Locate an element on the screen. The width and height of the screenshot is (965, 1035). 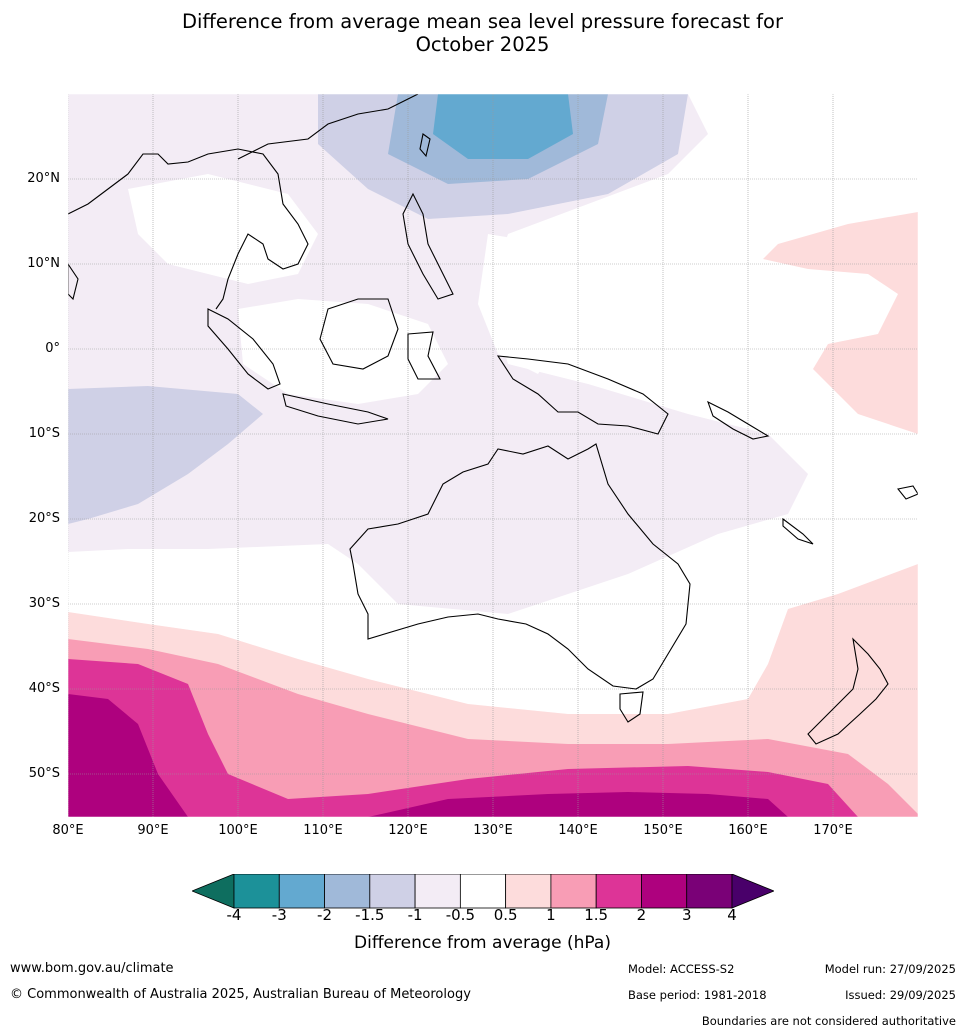
lat-label-40s: 40°S is located at coordinates (44, 688).